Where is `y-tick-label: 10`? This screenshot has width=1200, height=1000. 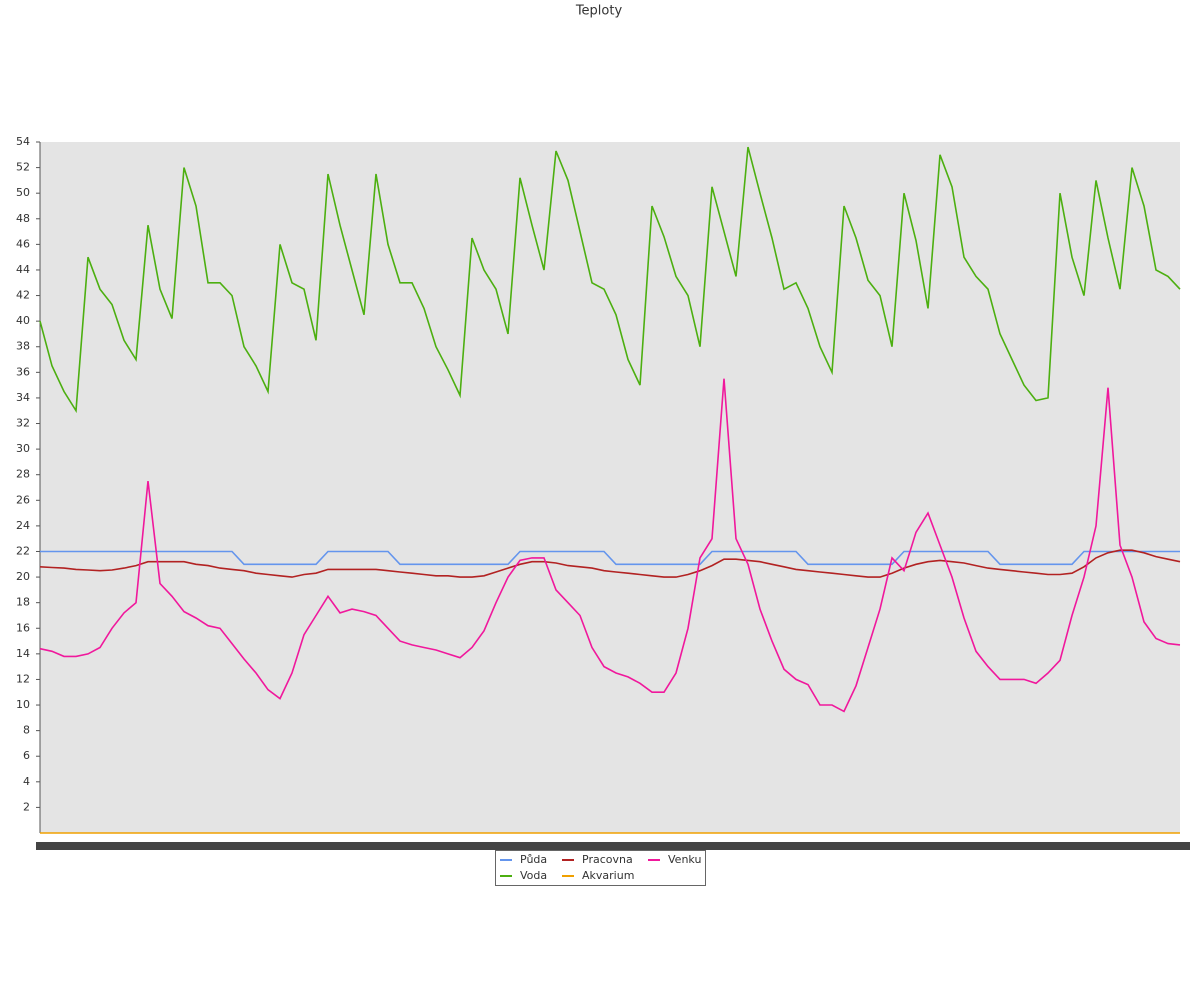
y-tick-label: 10 is located at coordinates (23, 704).